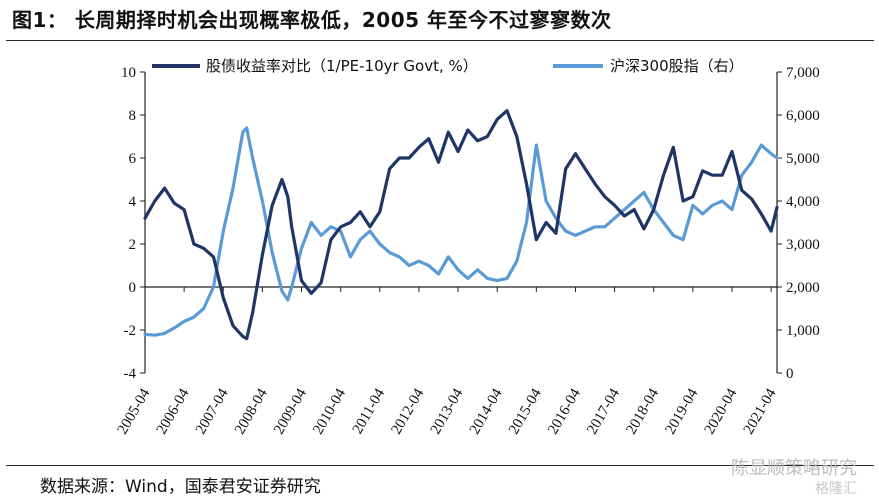 The height and width of the screenshot is (503, 879). I want to click on left-tick-label: 8, so click(133, 116).